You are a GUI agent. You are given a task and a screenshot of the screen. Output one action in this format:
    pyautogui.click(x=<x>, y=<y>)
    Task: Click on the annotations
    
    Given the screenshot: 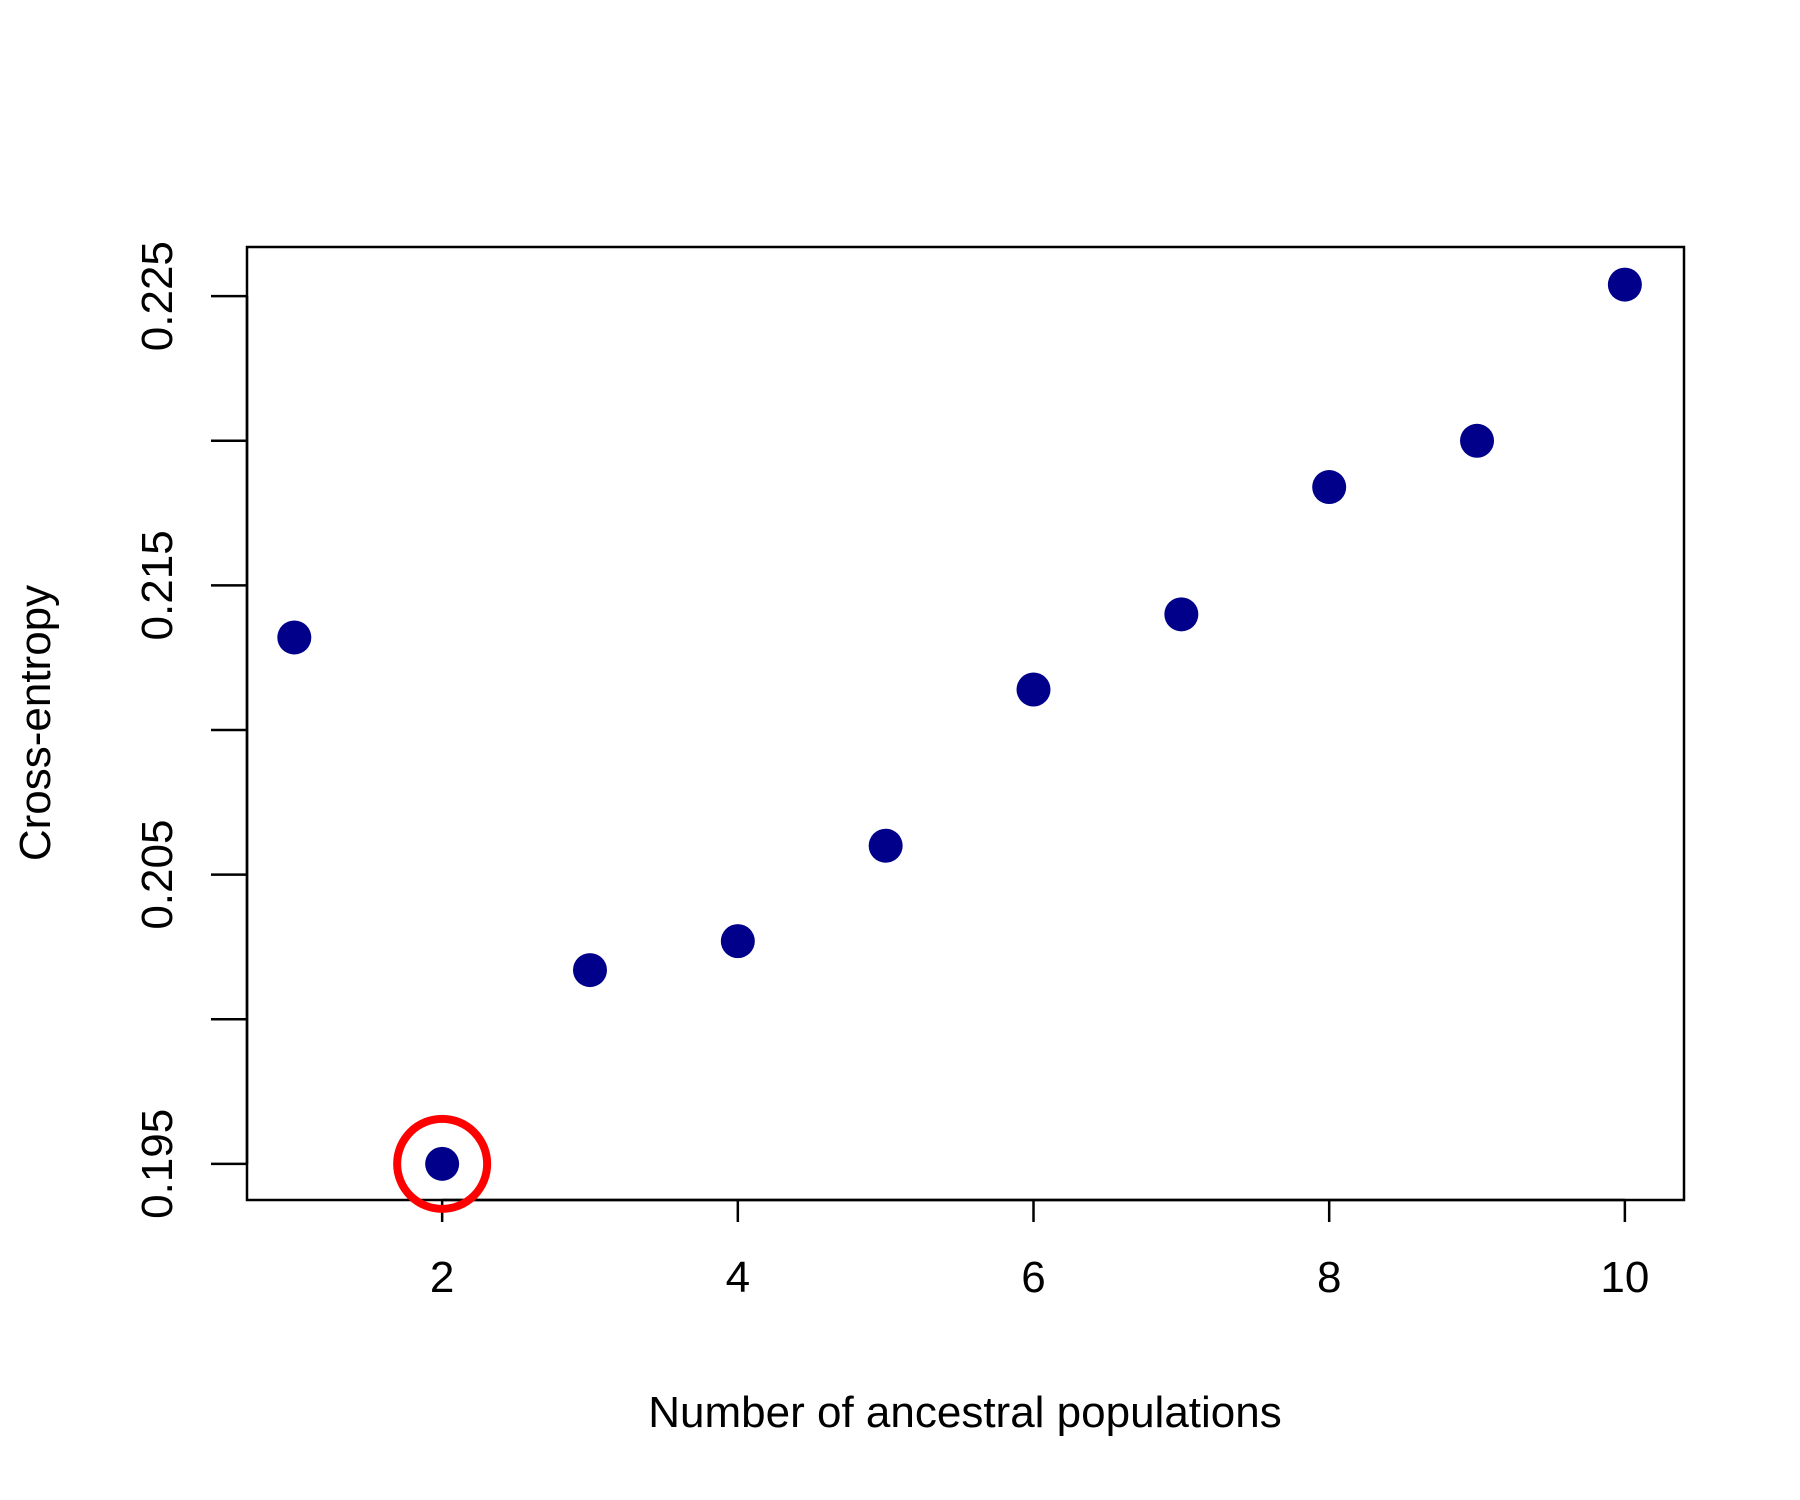 What is the action you would take?
    pyautogui.click(x=442, y=1163)
    